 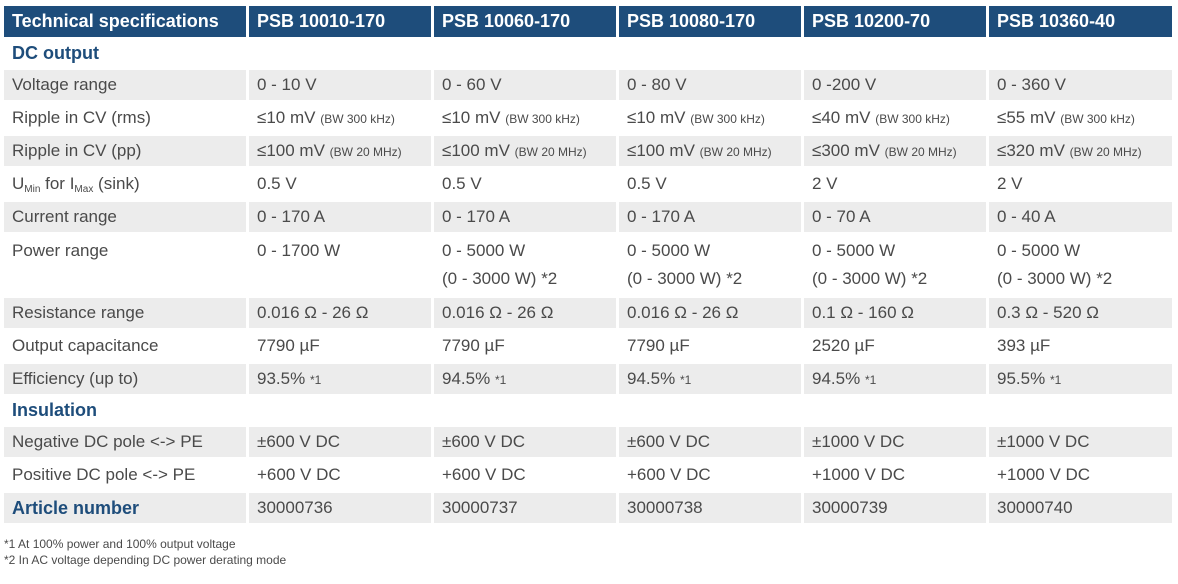 What do you see at coordinates (589, 55) in the screenshot?
I see `section-dc-output: DC output` at bounding box center [589, 55].